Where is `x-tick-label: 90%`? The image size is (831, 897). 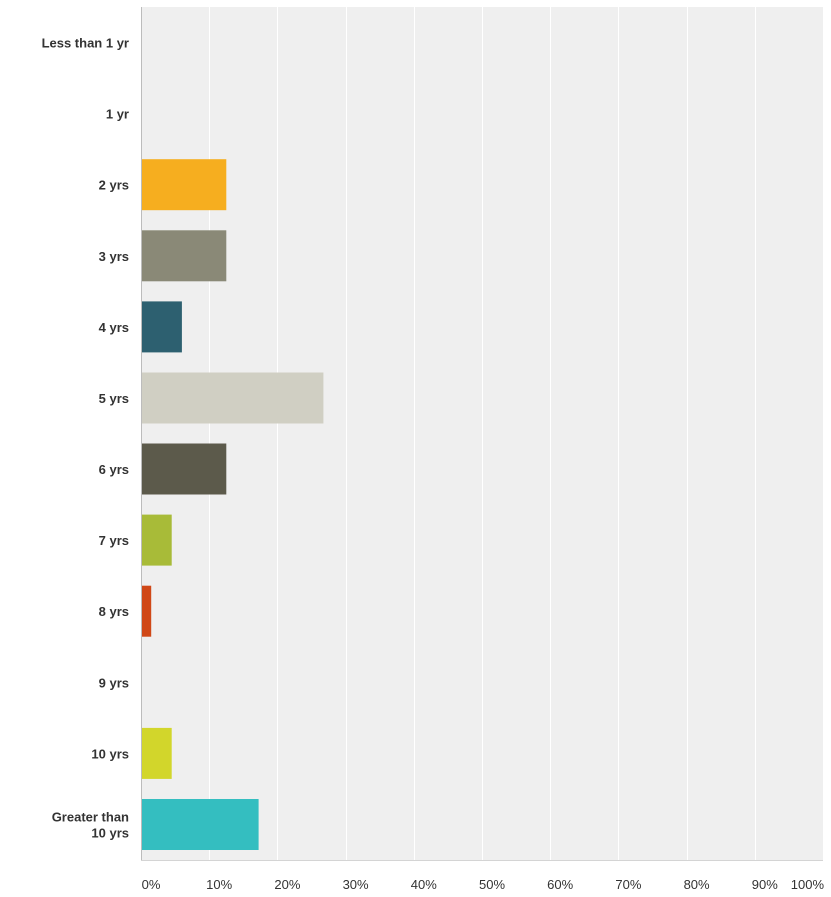
x-tick-label: 90% is located at coordinates (765, 884).